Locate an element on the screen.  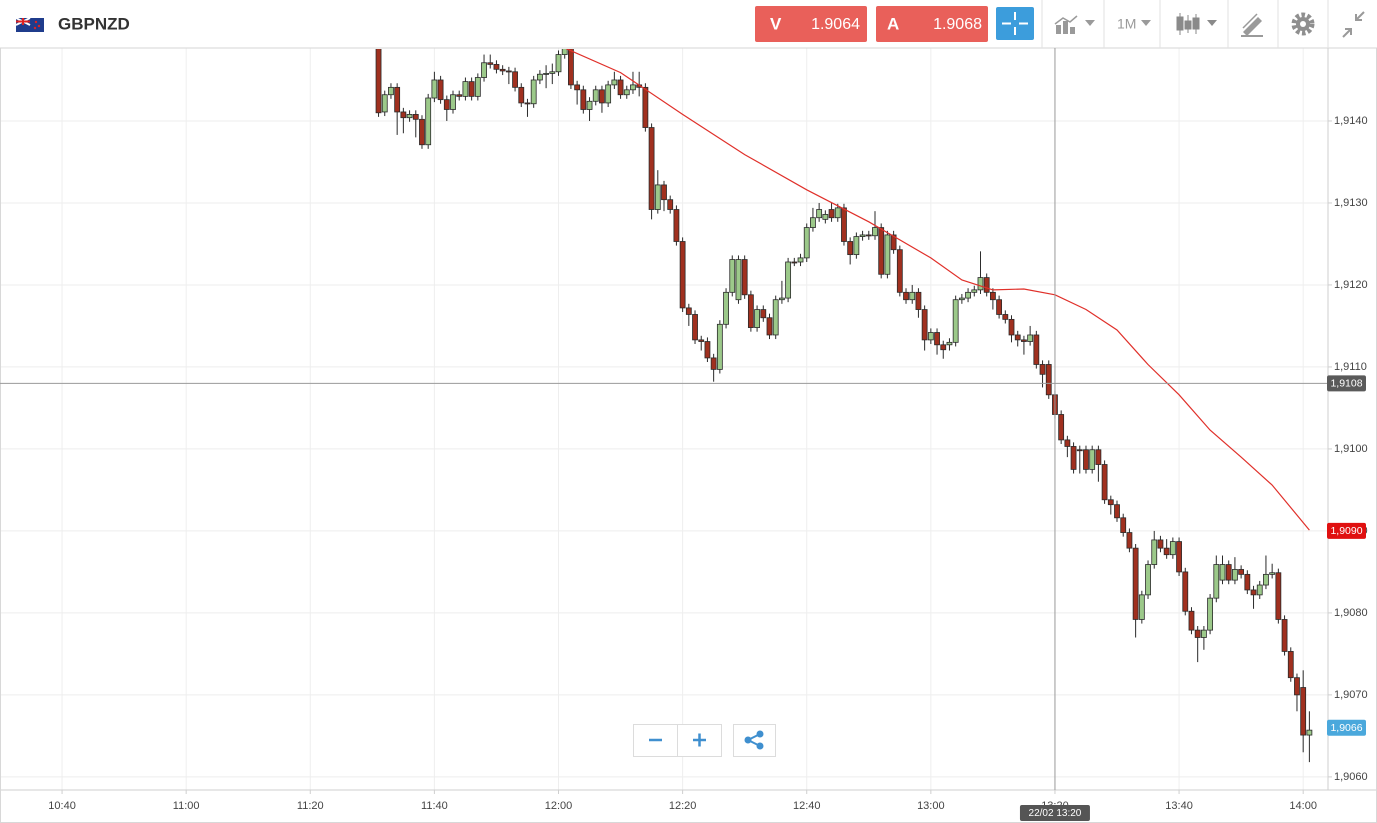
candle-style-button is located at coordinates (1196, 24).